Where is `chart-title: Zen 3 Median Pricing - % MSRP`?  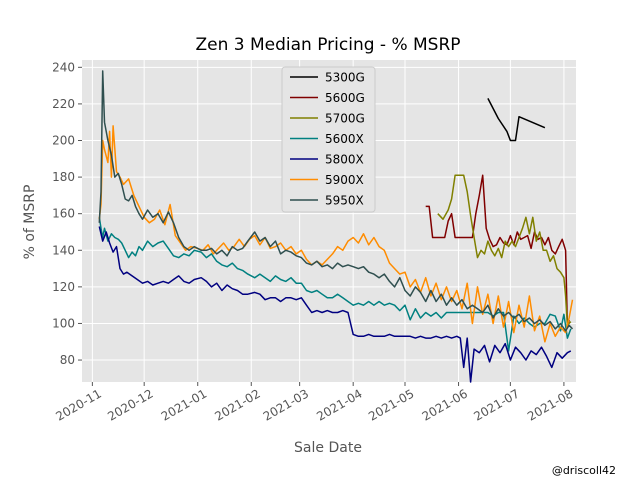
chart-title: Zen 3 Median Pricing - % MSRP is located at coordinates (327, 45).